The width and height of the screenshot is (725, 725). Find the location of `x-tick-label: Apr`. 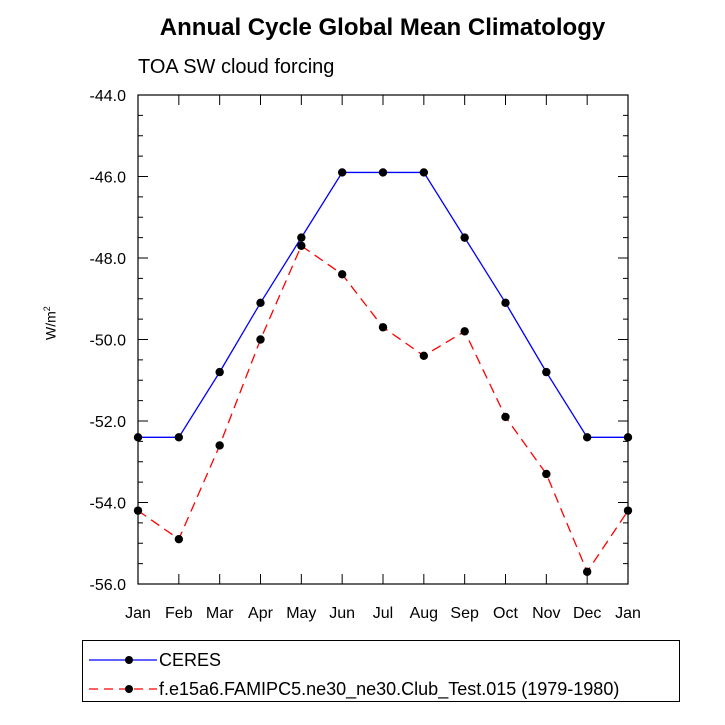

x-tick-label: Apr is located at coordinates (261, 613).